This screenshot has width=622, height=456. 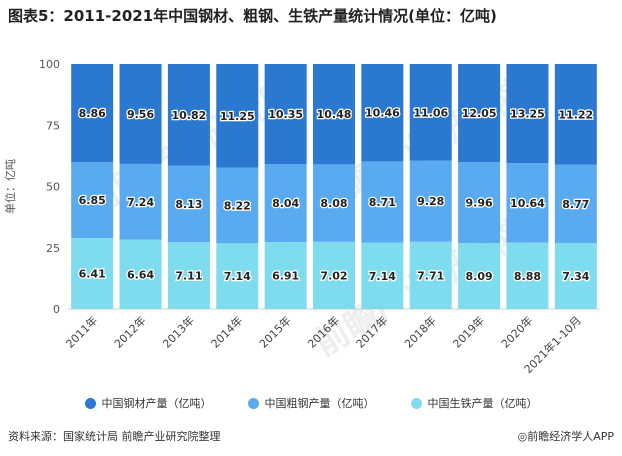 I want to click on data-label-crude: 10.64, so click(x=527, y=203).